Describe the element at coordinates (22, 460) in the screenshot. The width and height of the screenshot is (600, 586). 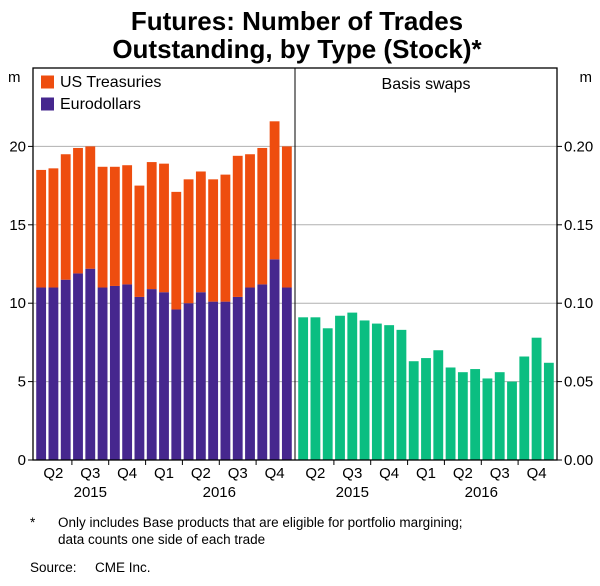
I see `y-axis-label: 0` at that location.